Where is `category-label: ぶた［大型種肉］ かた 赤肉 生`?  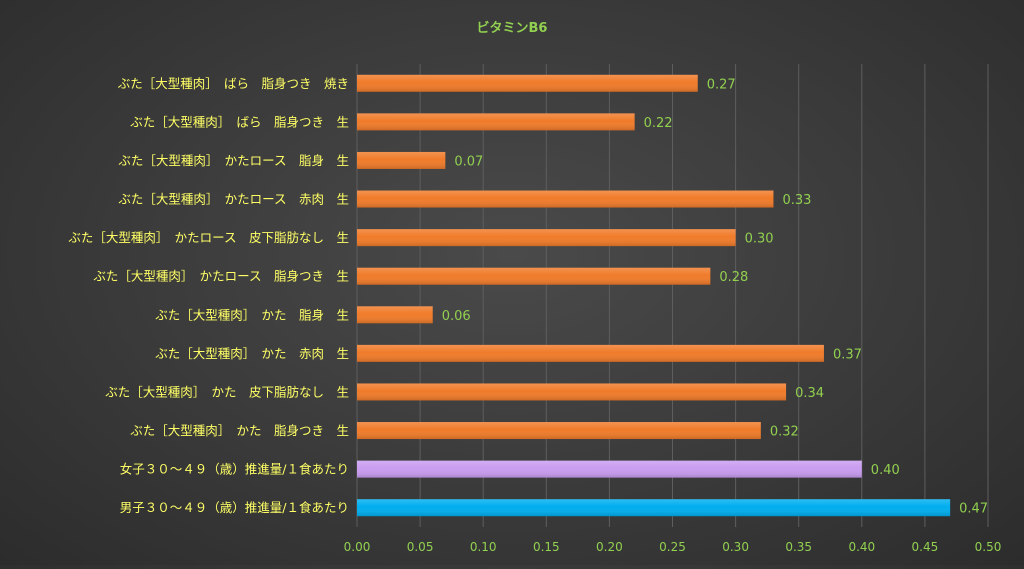
category-label: ぶた［大型種肉］ かた 赤肉 生 is located at coordinates (252, 353).